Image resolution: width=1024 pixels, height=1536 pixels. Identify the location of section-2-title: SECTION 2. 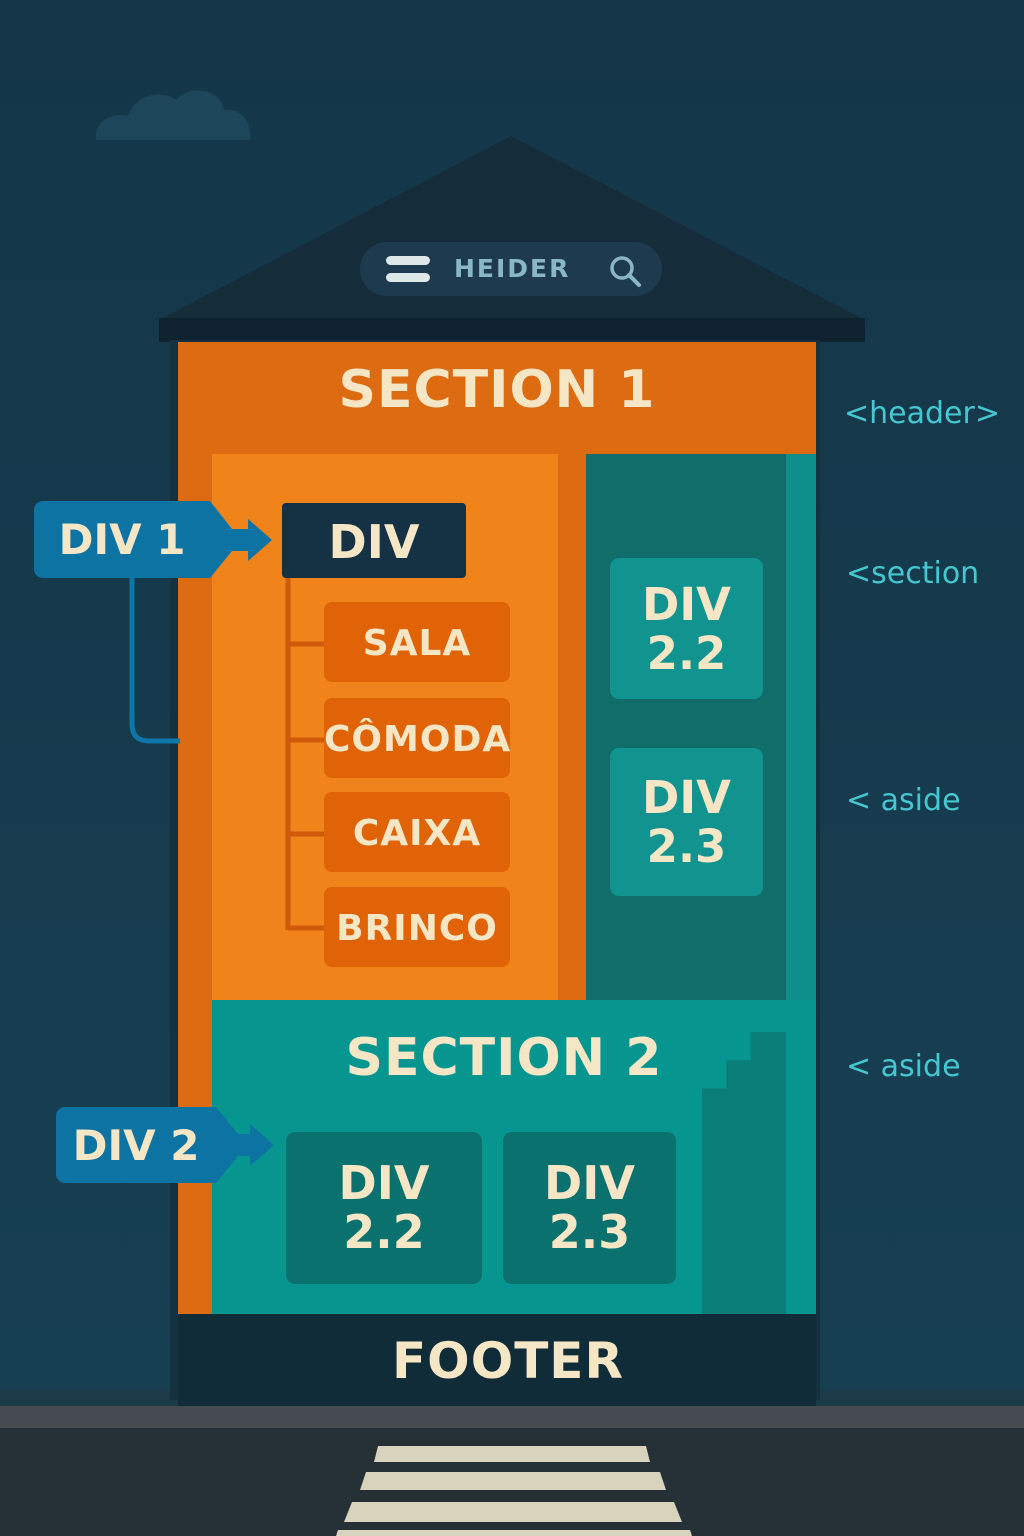
(504, 1058).